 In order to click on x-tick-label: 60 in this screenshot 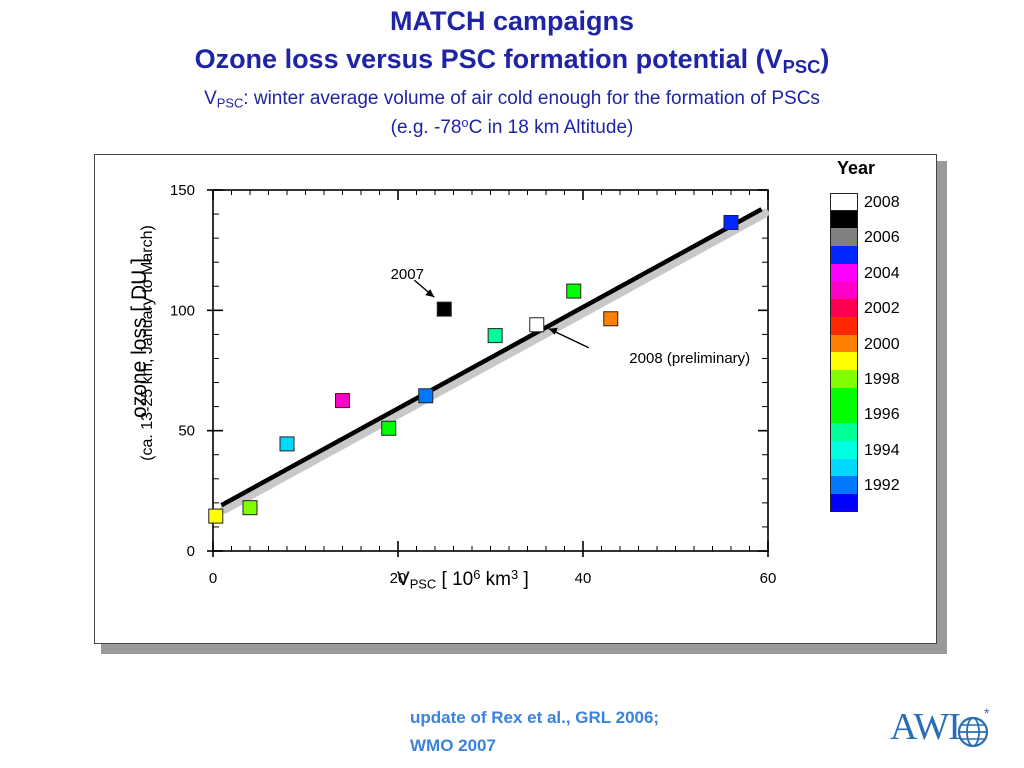, I will do `click(768, 578)`.